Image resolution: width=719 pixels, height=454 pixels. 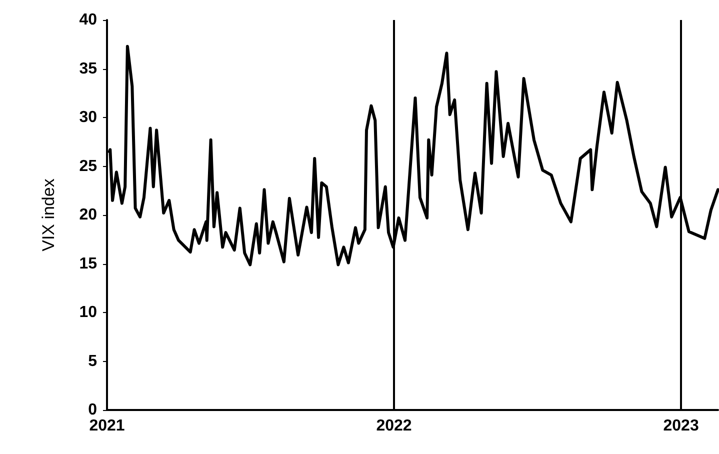 What do you see at coordinates (88, 215) in the screenshot?
I see `y-tick-label: 20` at bounding box center [88, 215].